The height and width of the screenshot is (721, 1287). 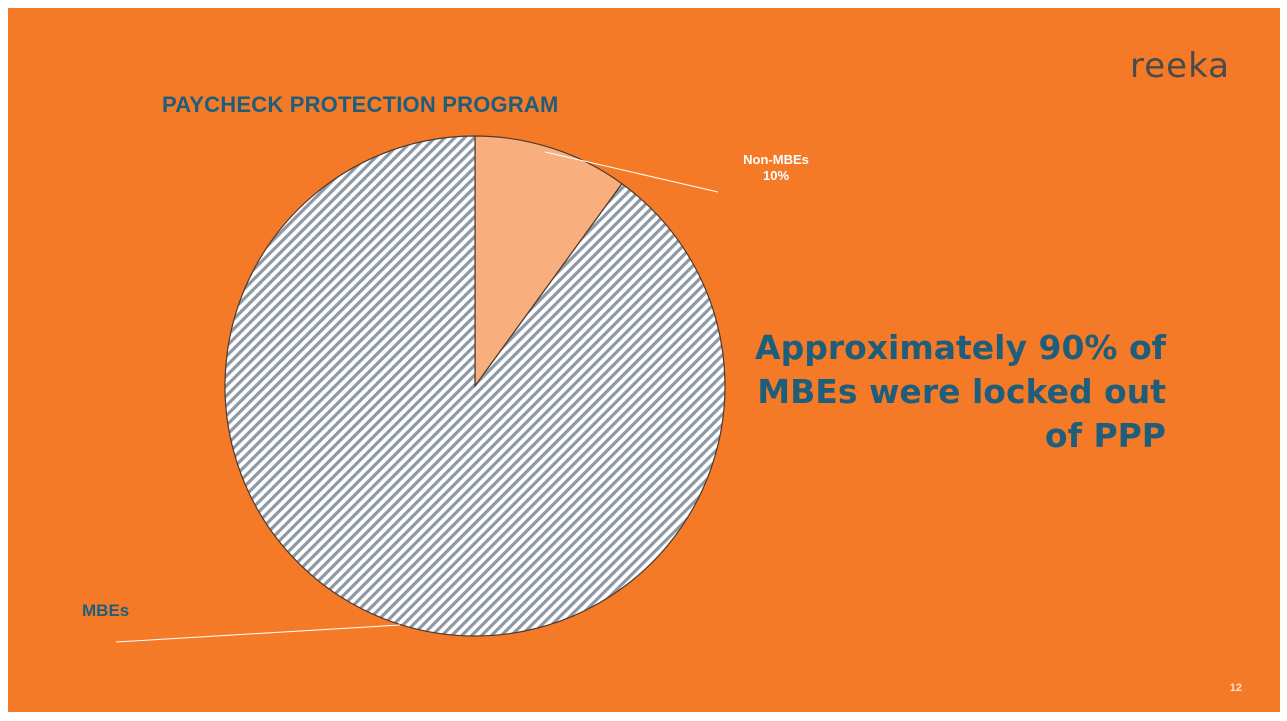 What do you see at coordinates (548, 261) in the screenshot?
I see `pie-slice-non-mbes` at bounding box center [548, 261].